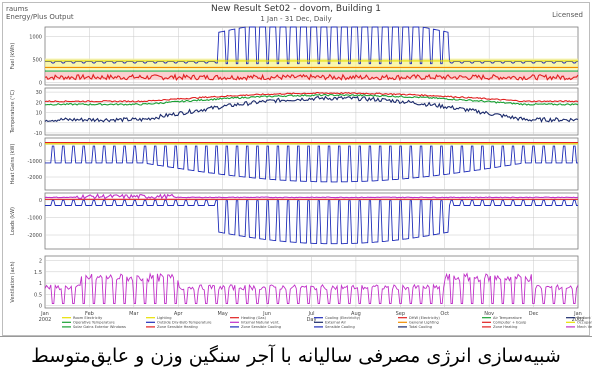 Image resolution: width=592 pixels, height=376 pixels. What do you see at coordinates (40, 284) in the screenshot?
I see `y-tick-label: 1` at bounding box center [40, 284].